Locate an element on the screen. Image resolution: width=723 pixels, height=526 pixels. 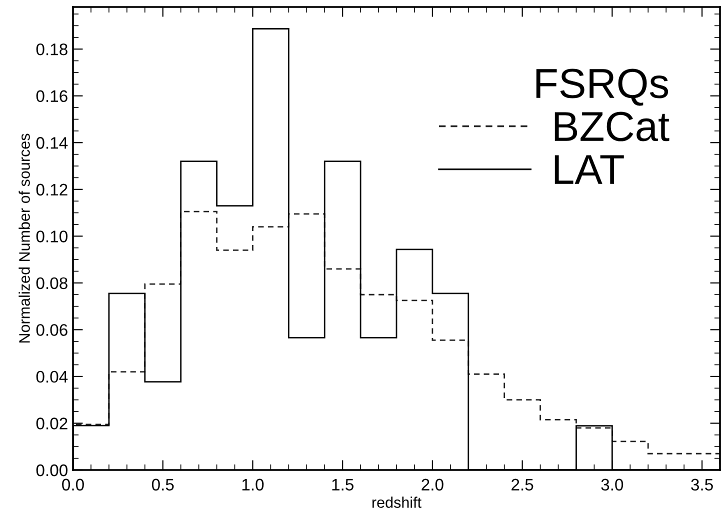
x-tick-label: 3.0 is located at coordinates (612, 484).